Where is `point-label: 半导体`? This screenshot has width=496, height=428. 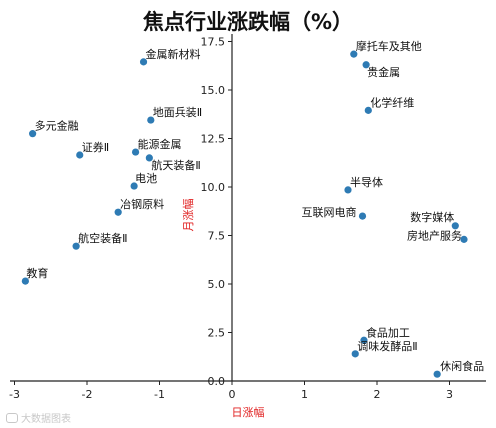 point-label: 半导体 is located at coordinates (366, 182).